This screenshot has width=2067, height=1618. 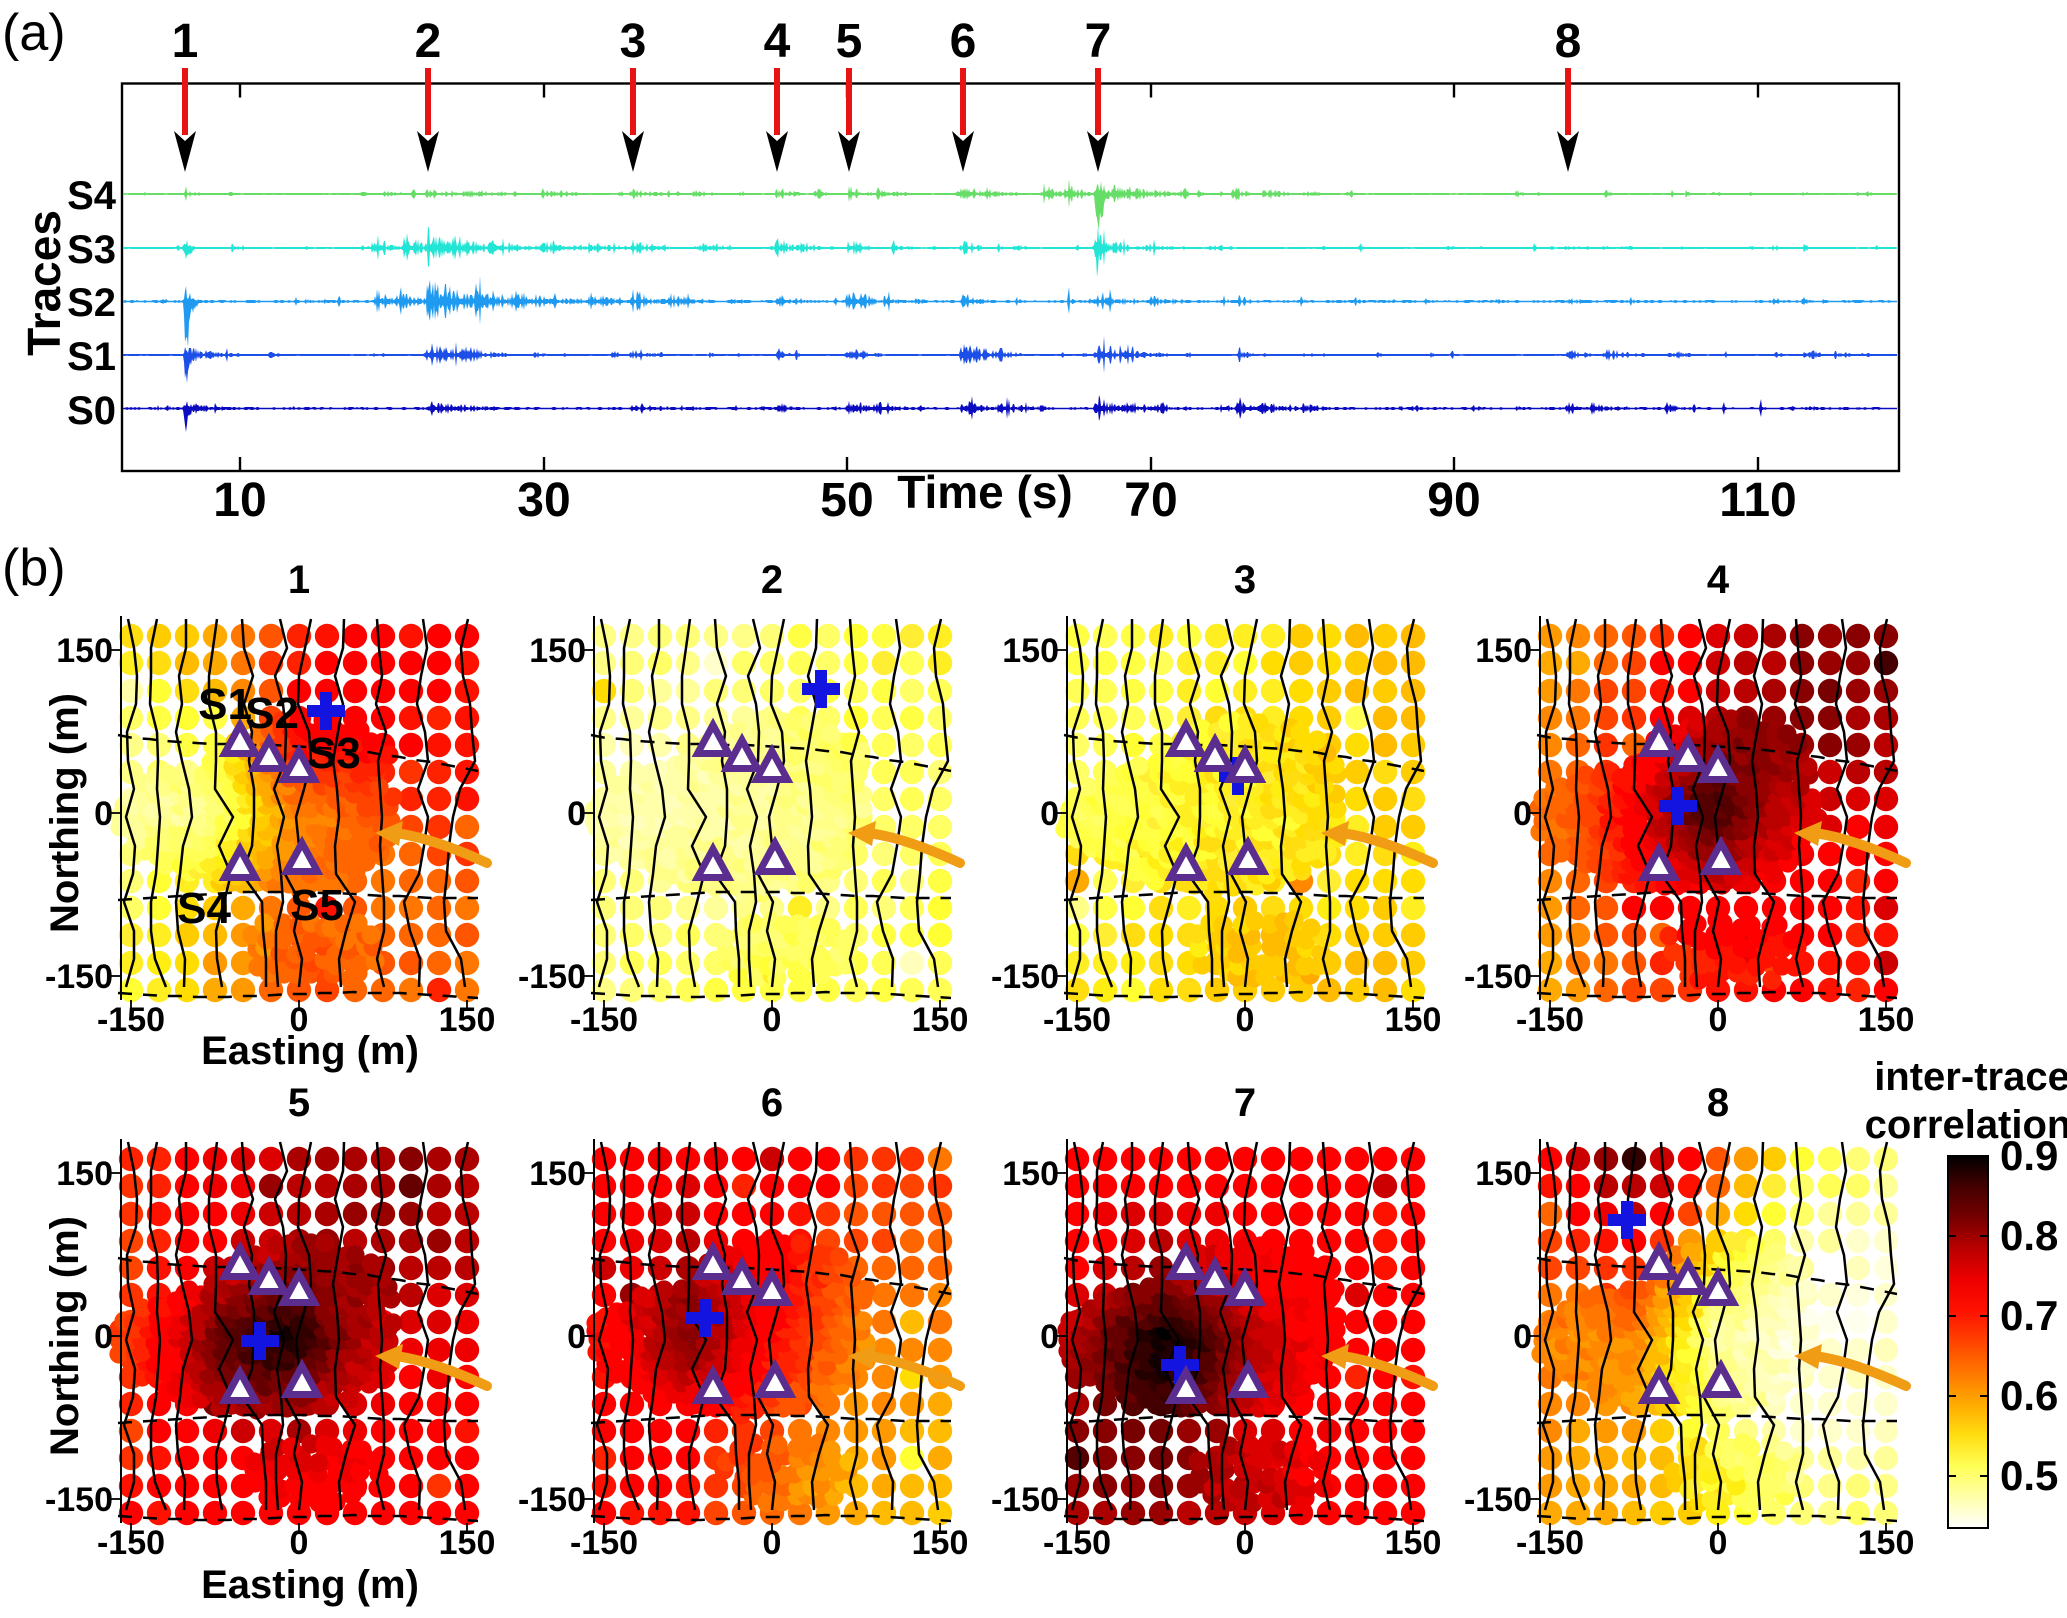 What do you see at coordinates (1970, 1077) in the screenshot?
I see `svg-text: inter-trace` at bounding box center [1970, 1077].